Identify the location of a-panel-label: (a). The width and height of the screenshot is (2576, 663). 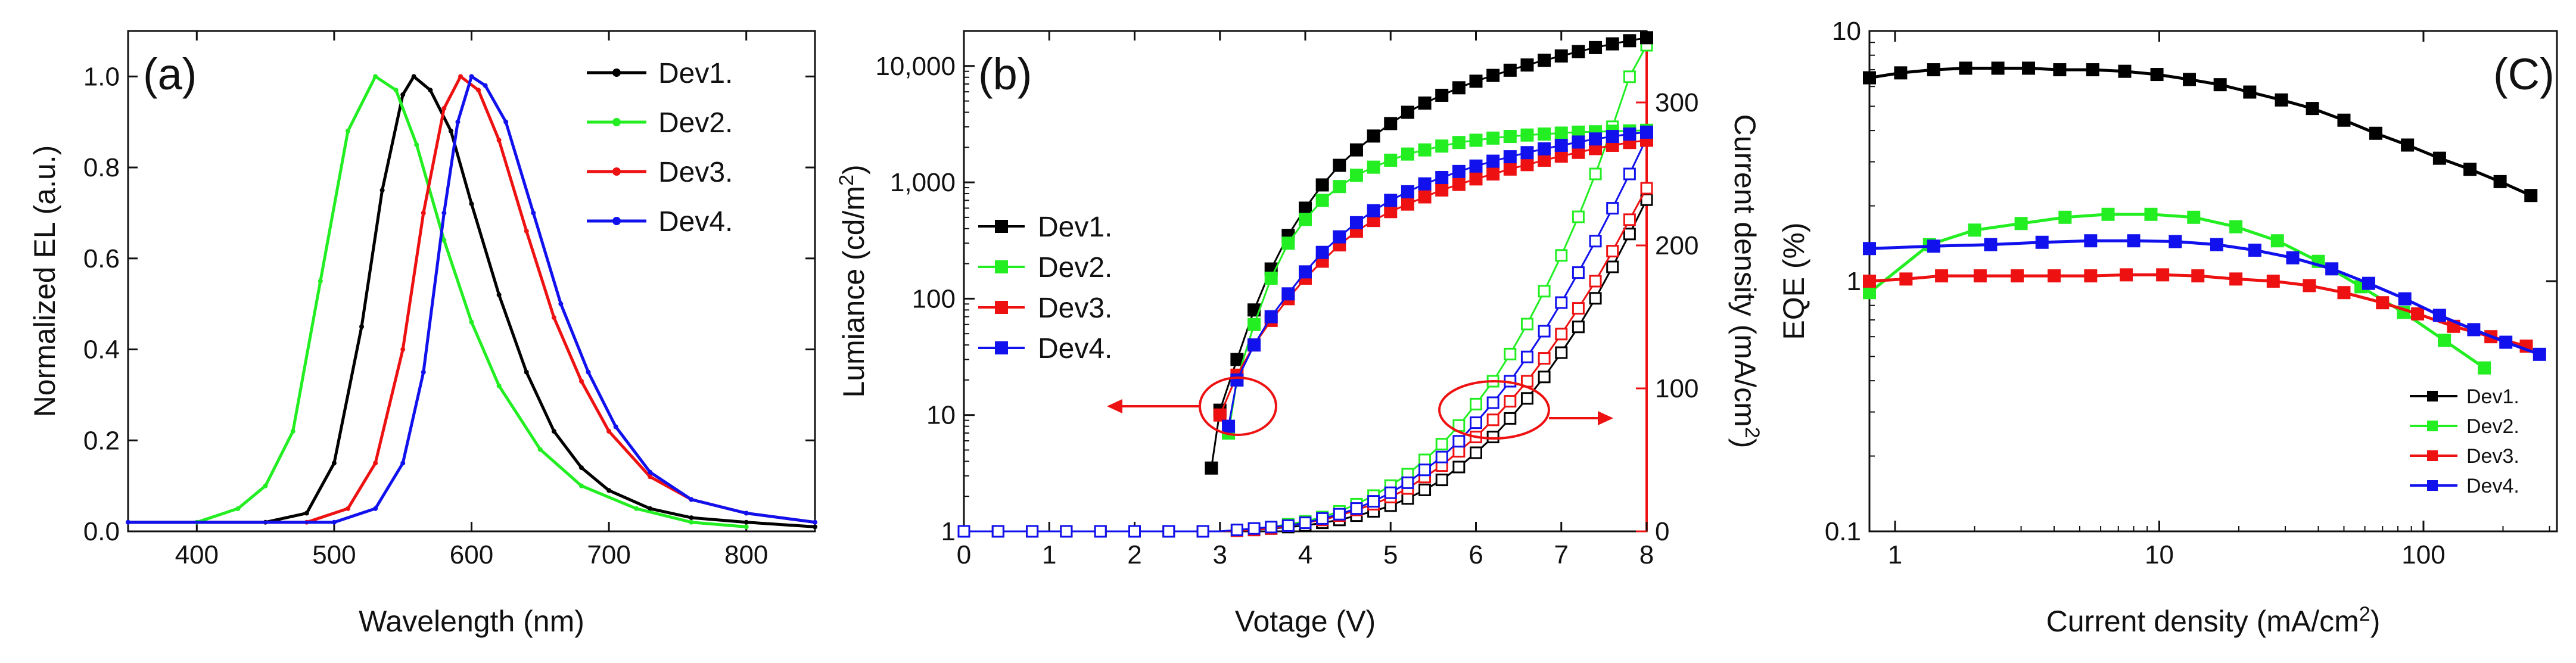
(170, 74).